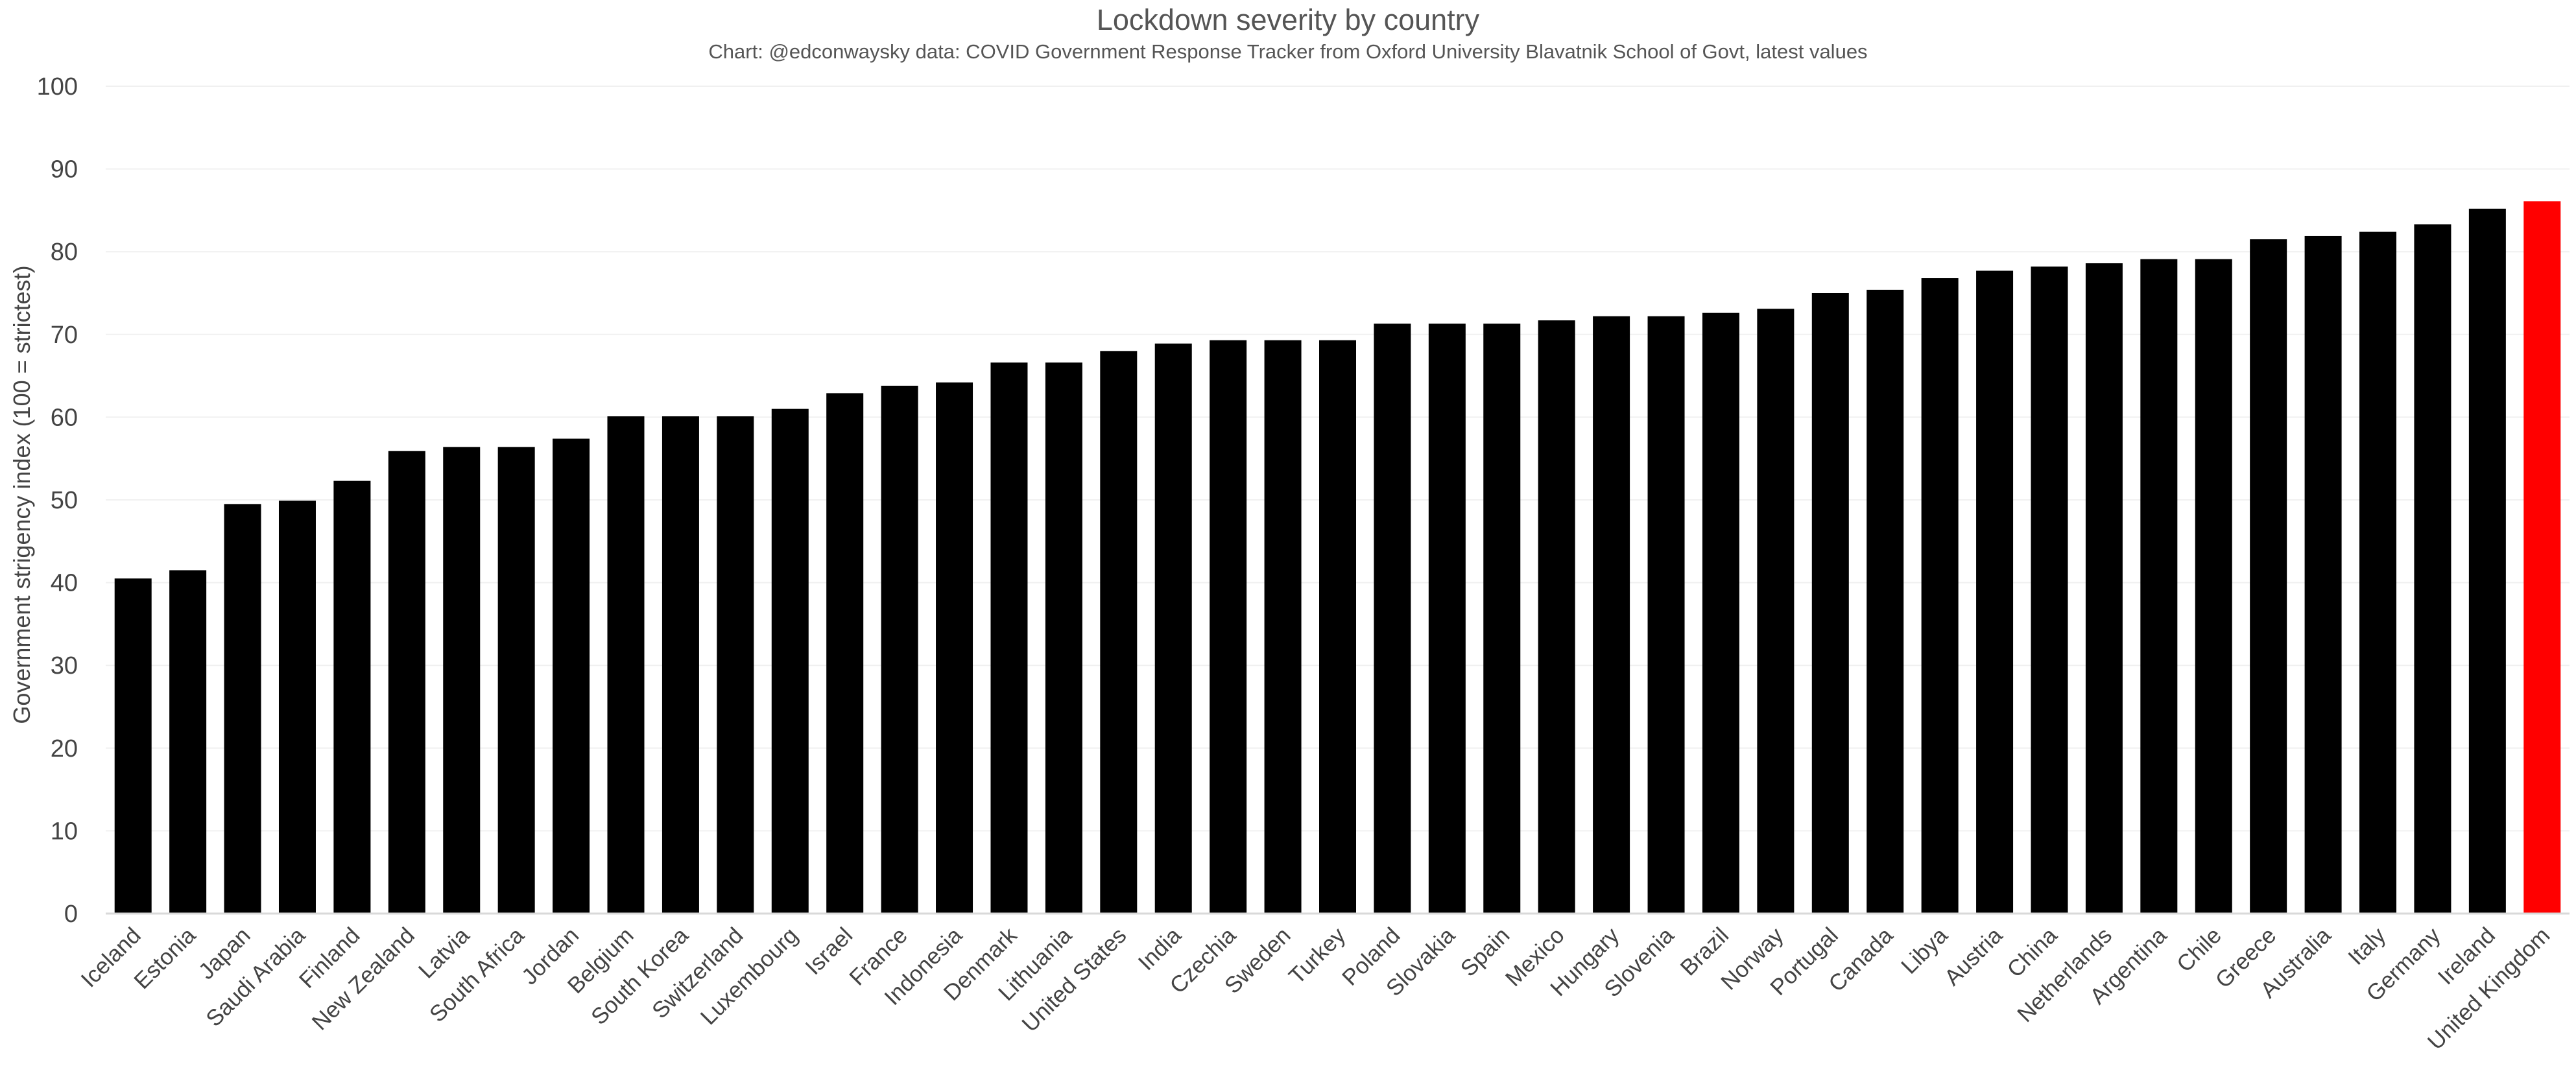 The image size is (2576, 1075). I want to click on bar-portugal, so click(1830, 603).